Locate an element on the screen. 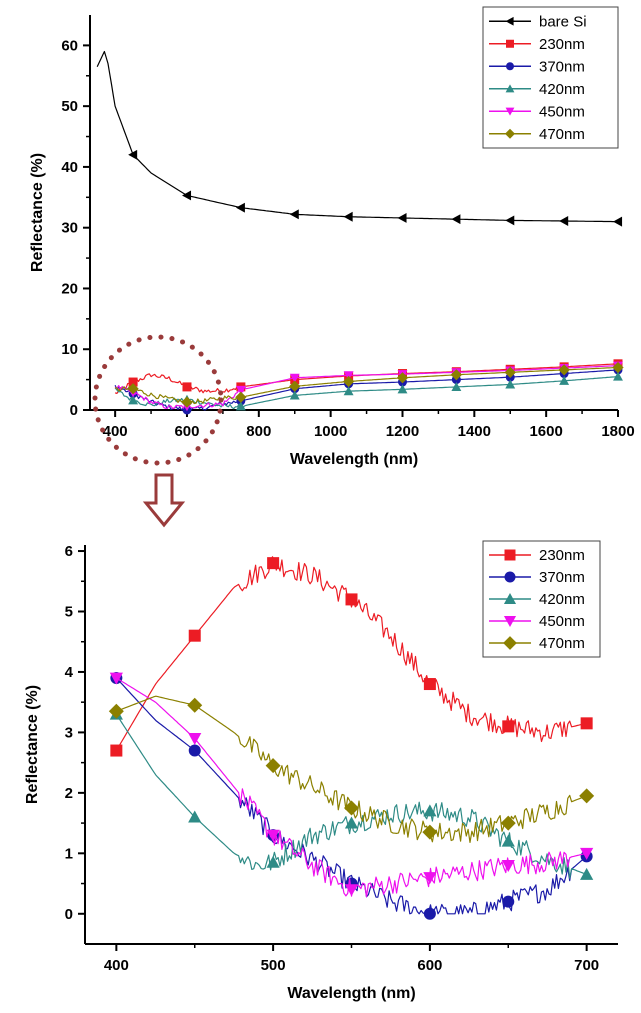 The image size is (641, 1013). legend: 230nm 370nm 420nm 450nm 470nm is located at coordinates (541, 599).